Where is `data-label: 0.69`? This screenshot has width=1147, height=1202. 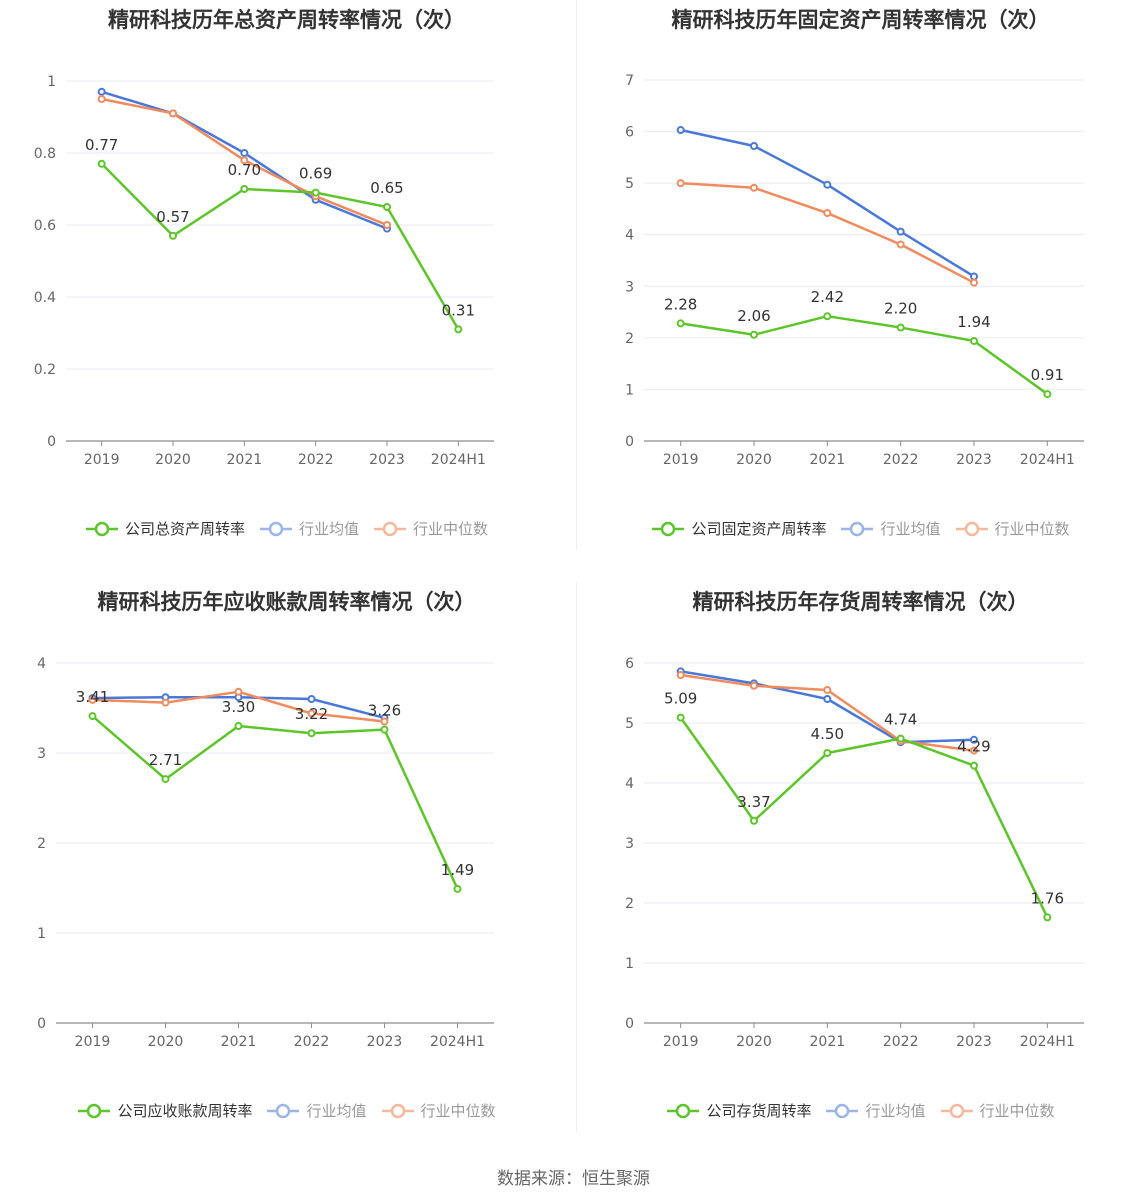
data-label: 0.69 is located at coordinates (315, 174).